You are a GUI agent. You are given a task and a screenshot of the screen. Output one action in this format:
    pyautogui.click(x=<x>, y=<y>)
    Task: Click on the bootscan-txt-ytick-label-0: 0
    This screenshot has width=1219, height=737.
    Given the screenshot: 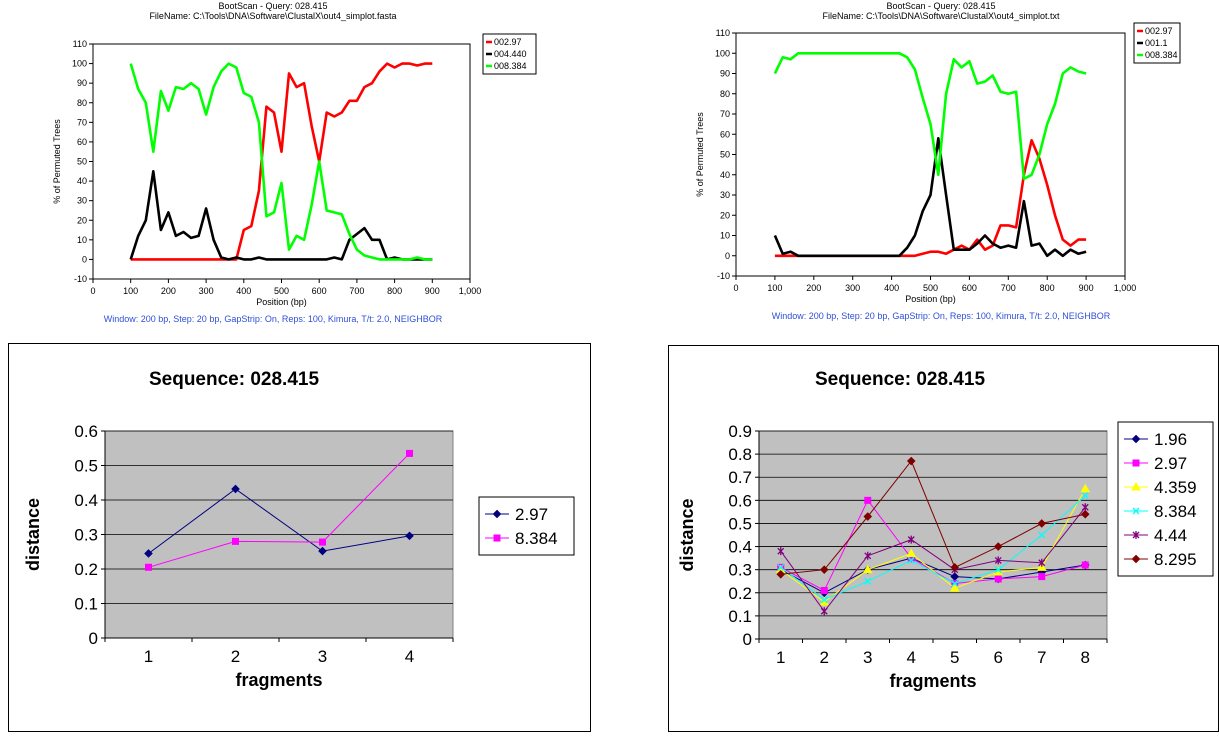 What is the action you would take?
    pyautogui.click(x=727, y=256)
    